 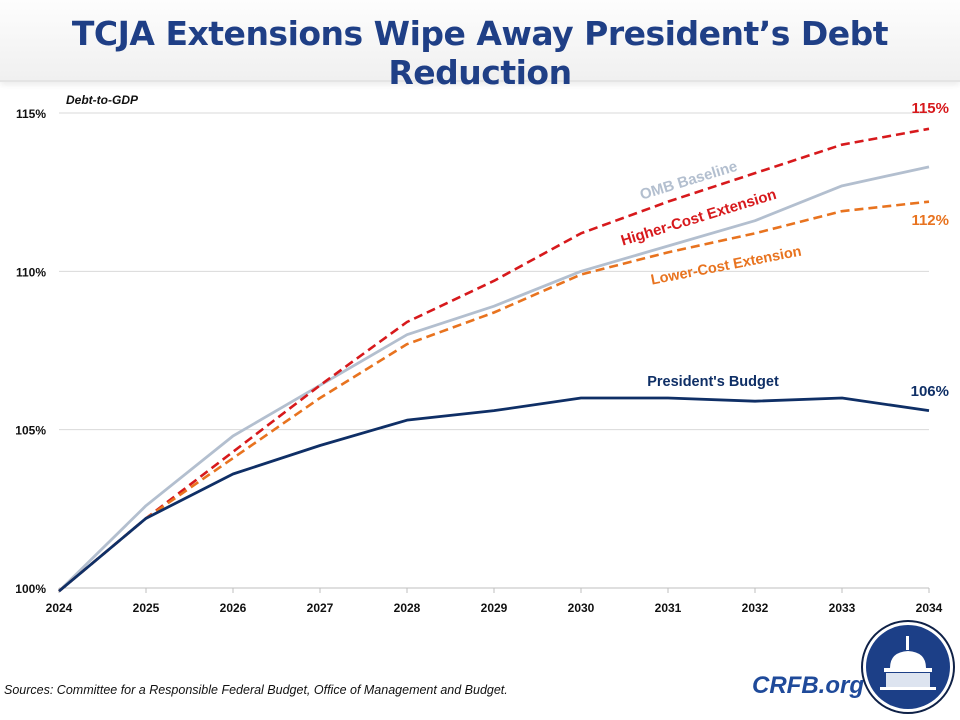 What do you see at coordinates (233, 608) in the screenshot?
I see `x-tick-label: 2026` at bounding box center [233, 608].